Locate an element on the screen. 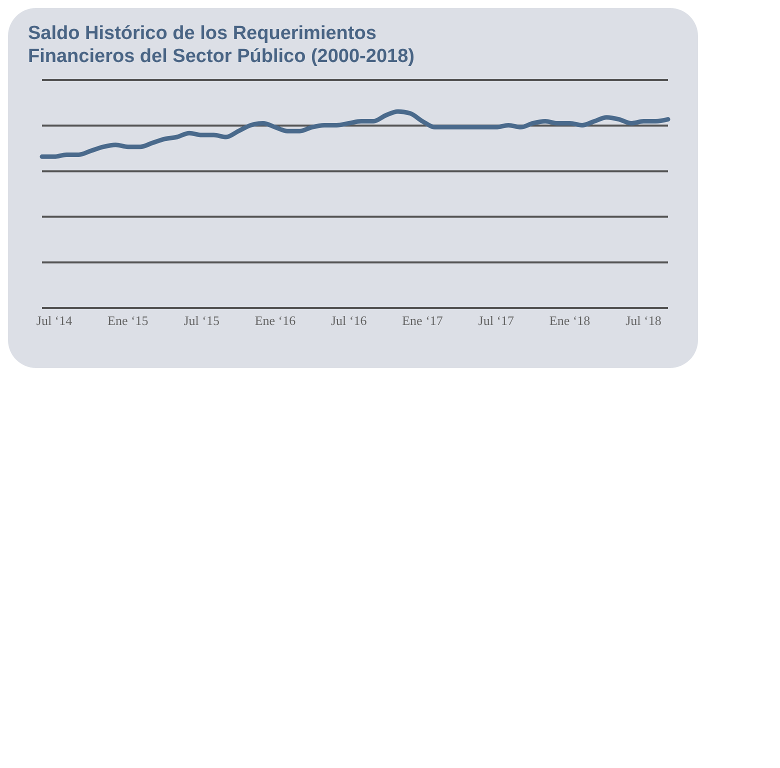 This screenshot has width=780, height=768. x-tick-label: Jul ‘18 is located at coordinates (644, 320).